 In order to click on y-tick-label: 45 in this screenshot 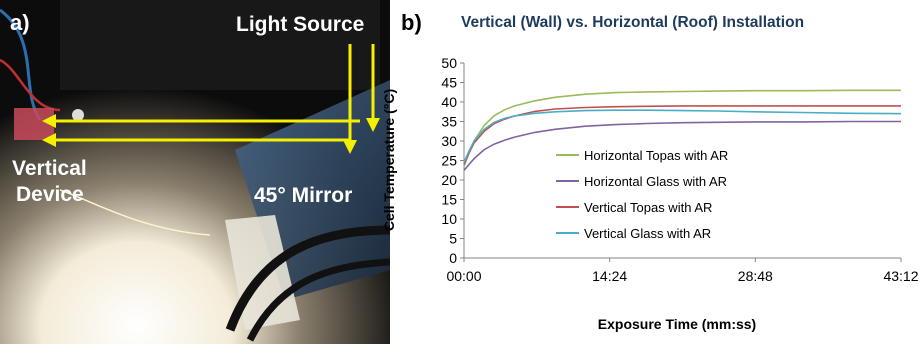, I will do `click(449, 83)`.